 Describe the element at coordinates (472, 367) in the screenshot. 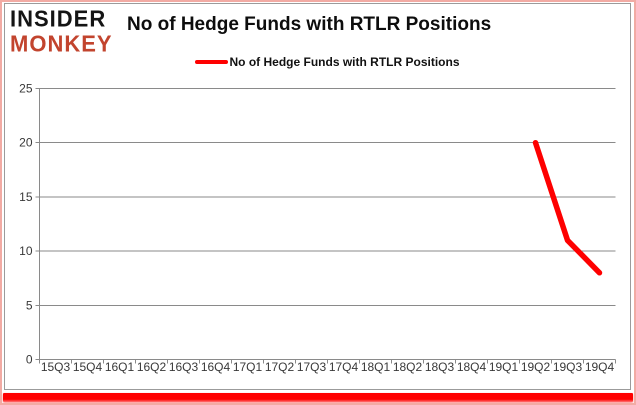

I see `x-axis-label-18Q4: 18Q4` at that location.